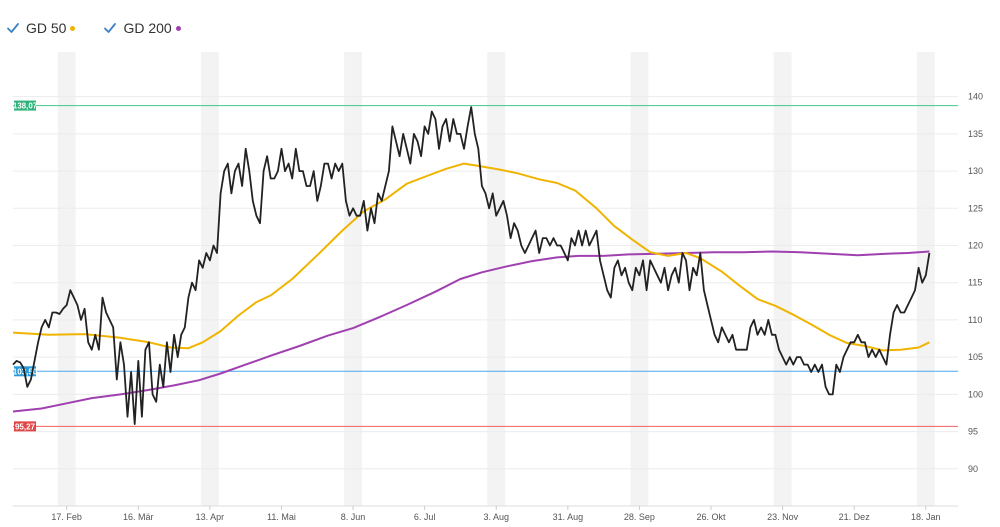  What do you see at coordinates (353, 517) in the screenshot?
I see `x-tick-label: 8. Jun` at bounding box center [353, 517].